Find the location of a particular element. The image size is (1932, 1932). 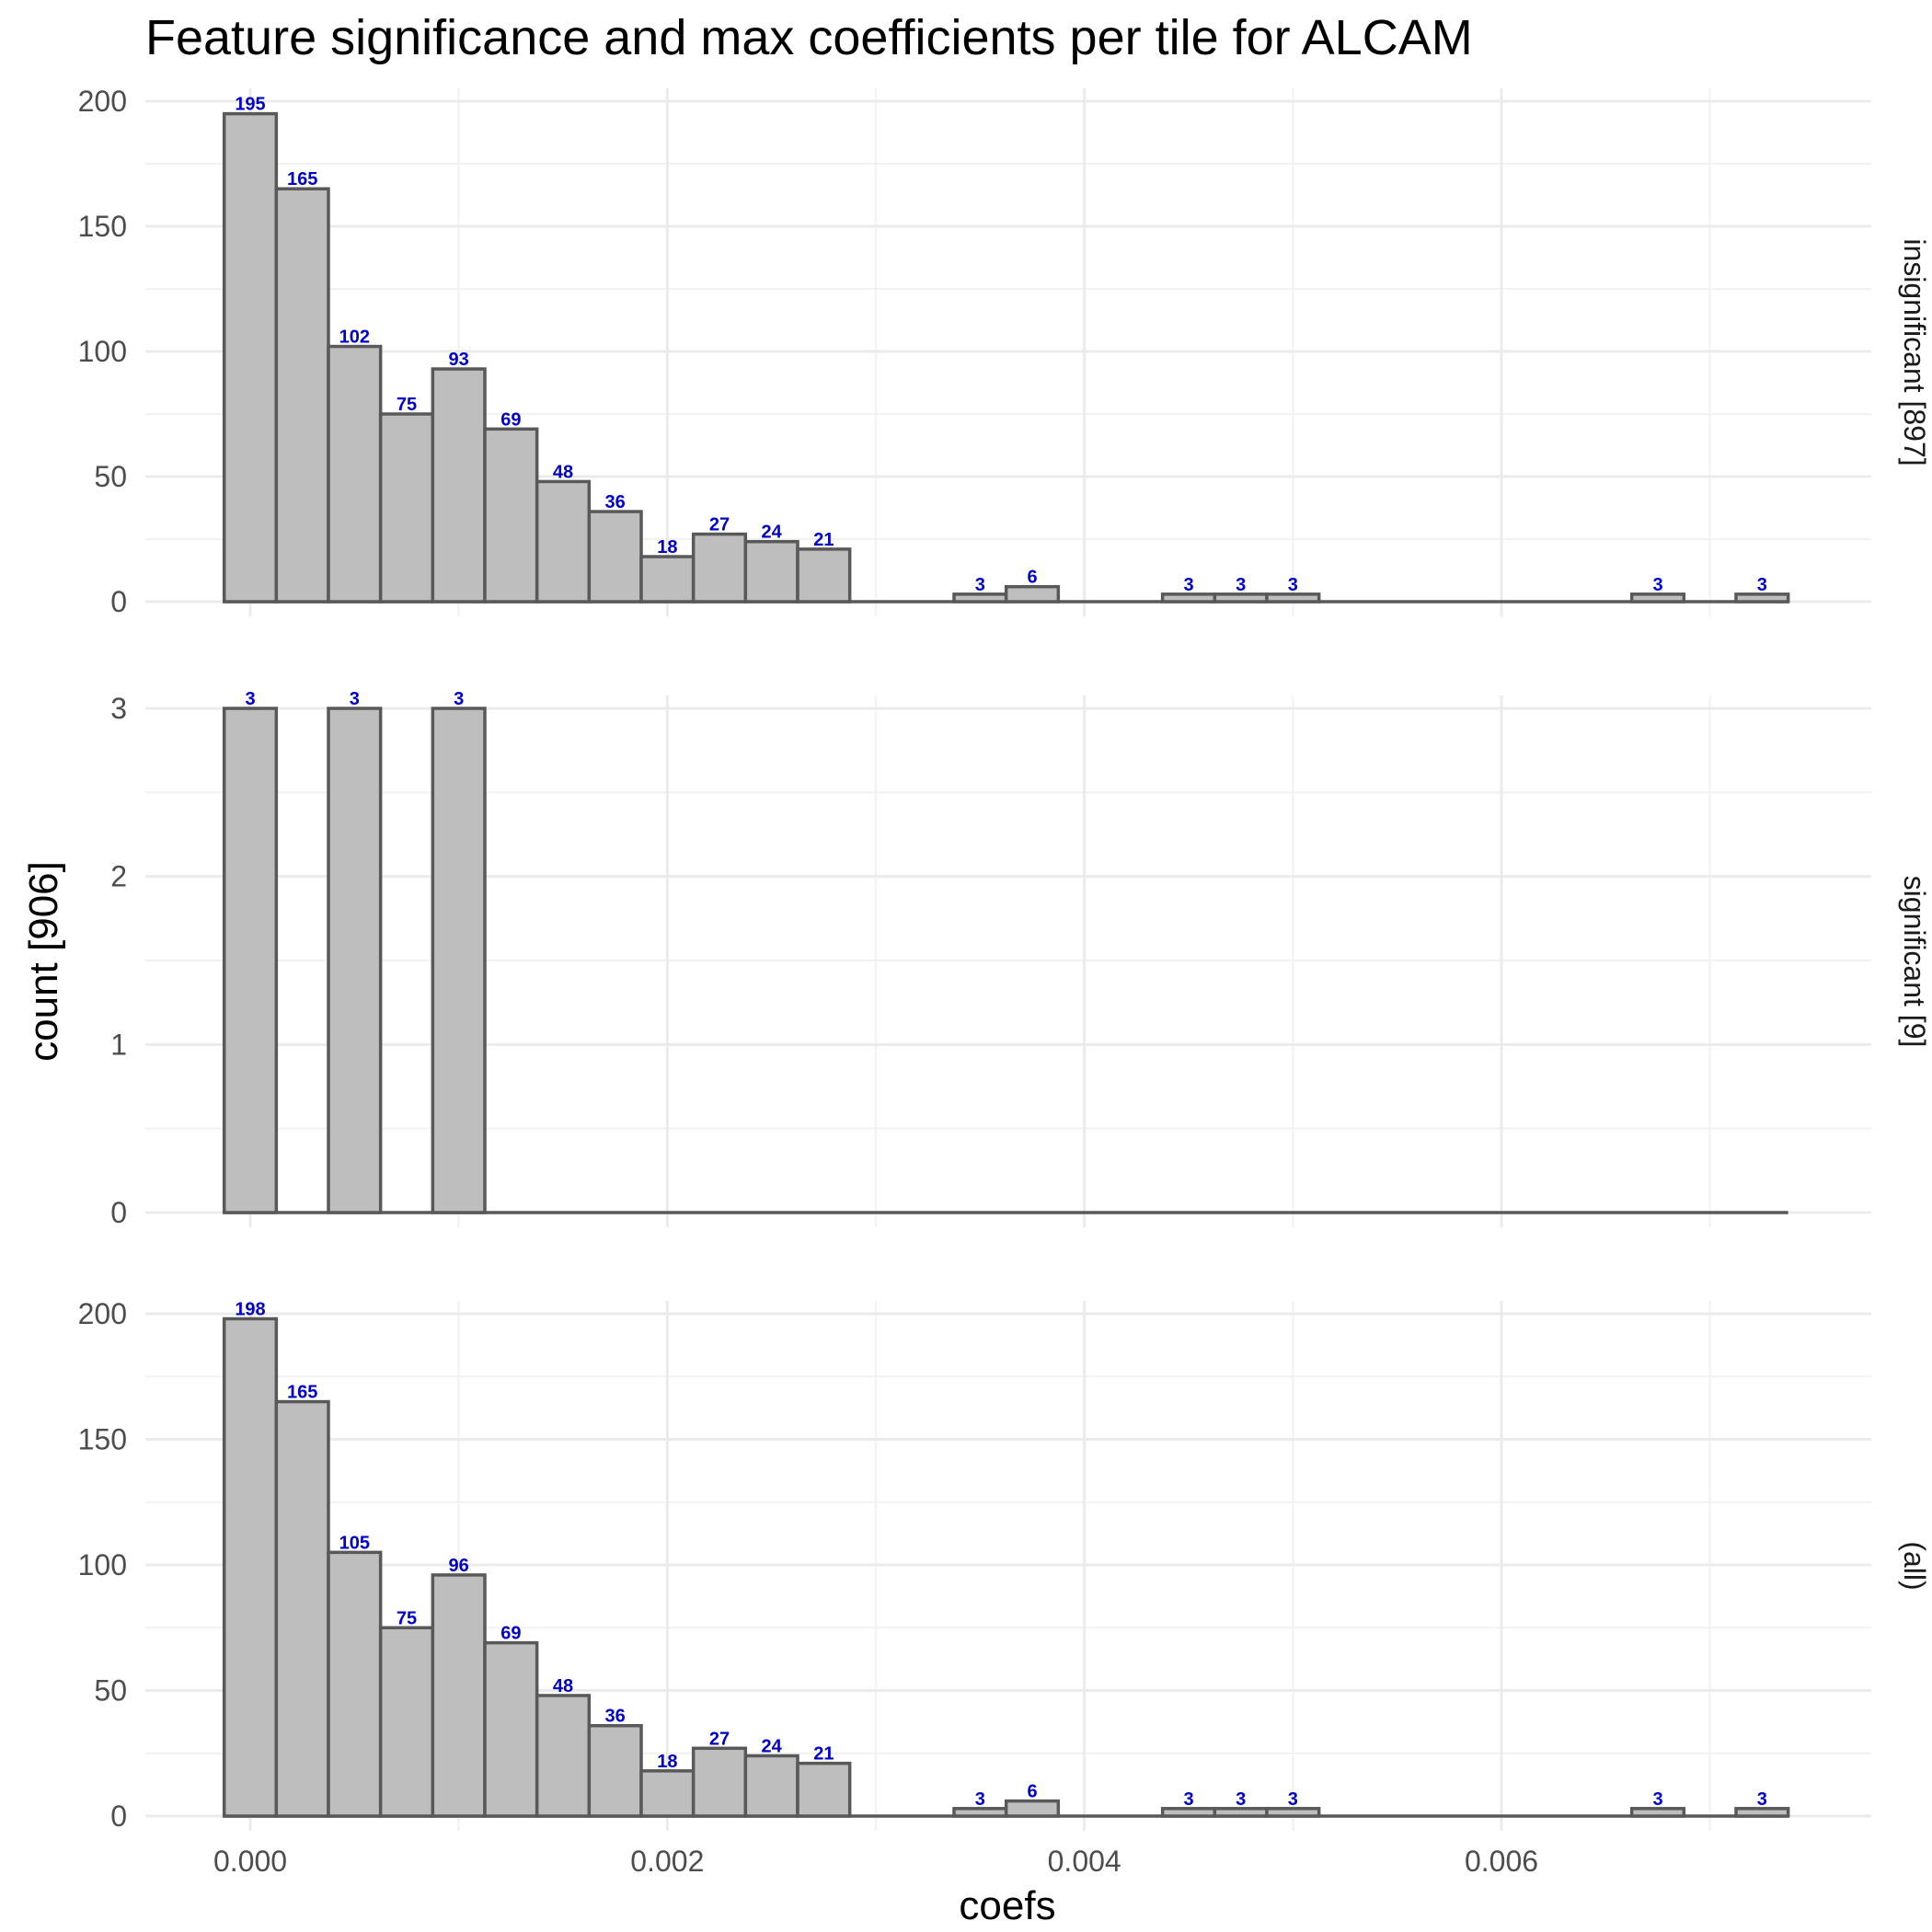

y-tick-label: 2 is located at coordinates (118, 876).